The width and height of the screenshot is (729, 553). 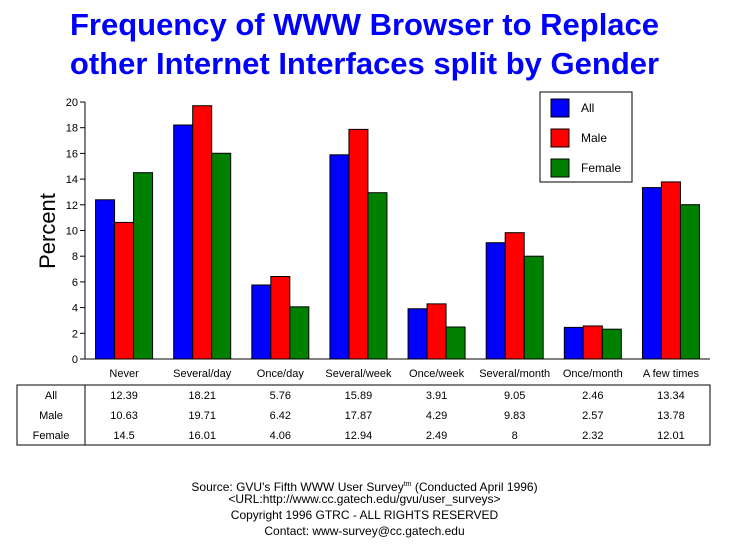 What do you see at coordinates (297, 487) in the screenshot?
I see `source-text: Source: GVU's Fifth WWW User Survey` at bounding box center [297, 487].